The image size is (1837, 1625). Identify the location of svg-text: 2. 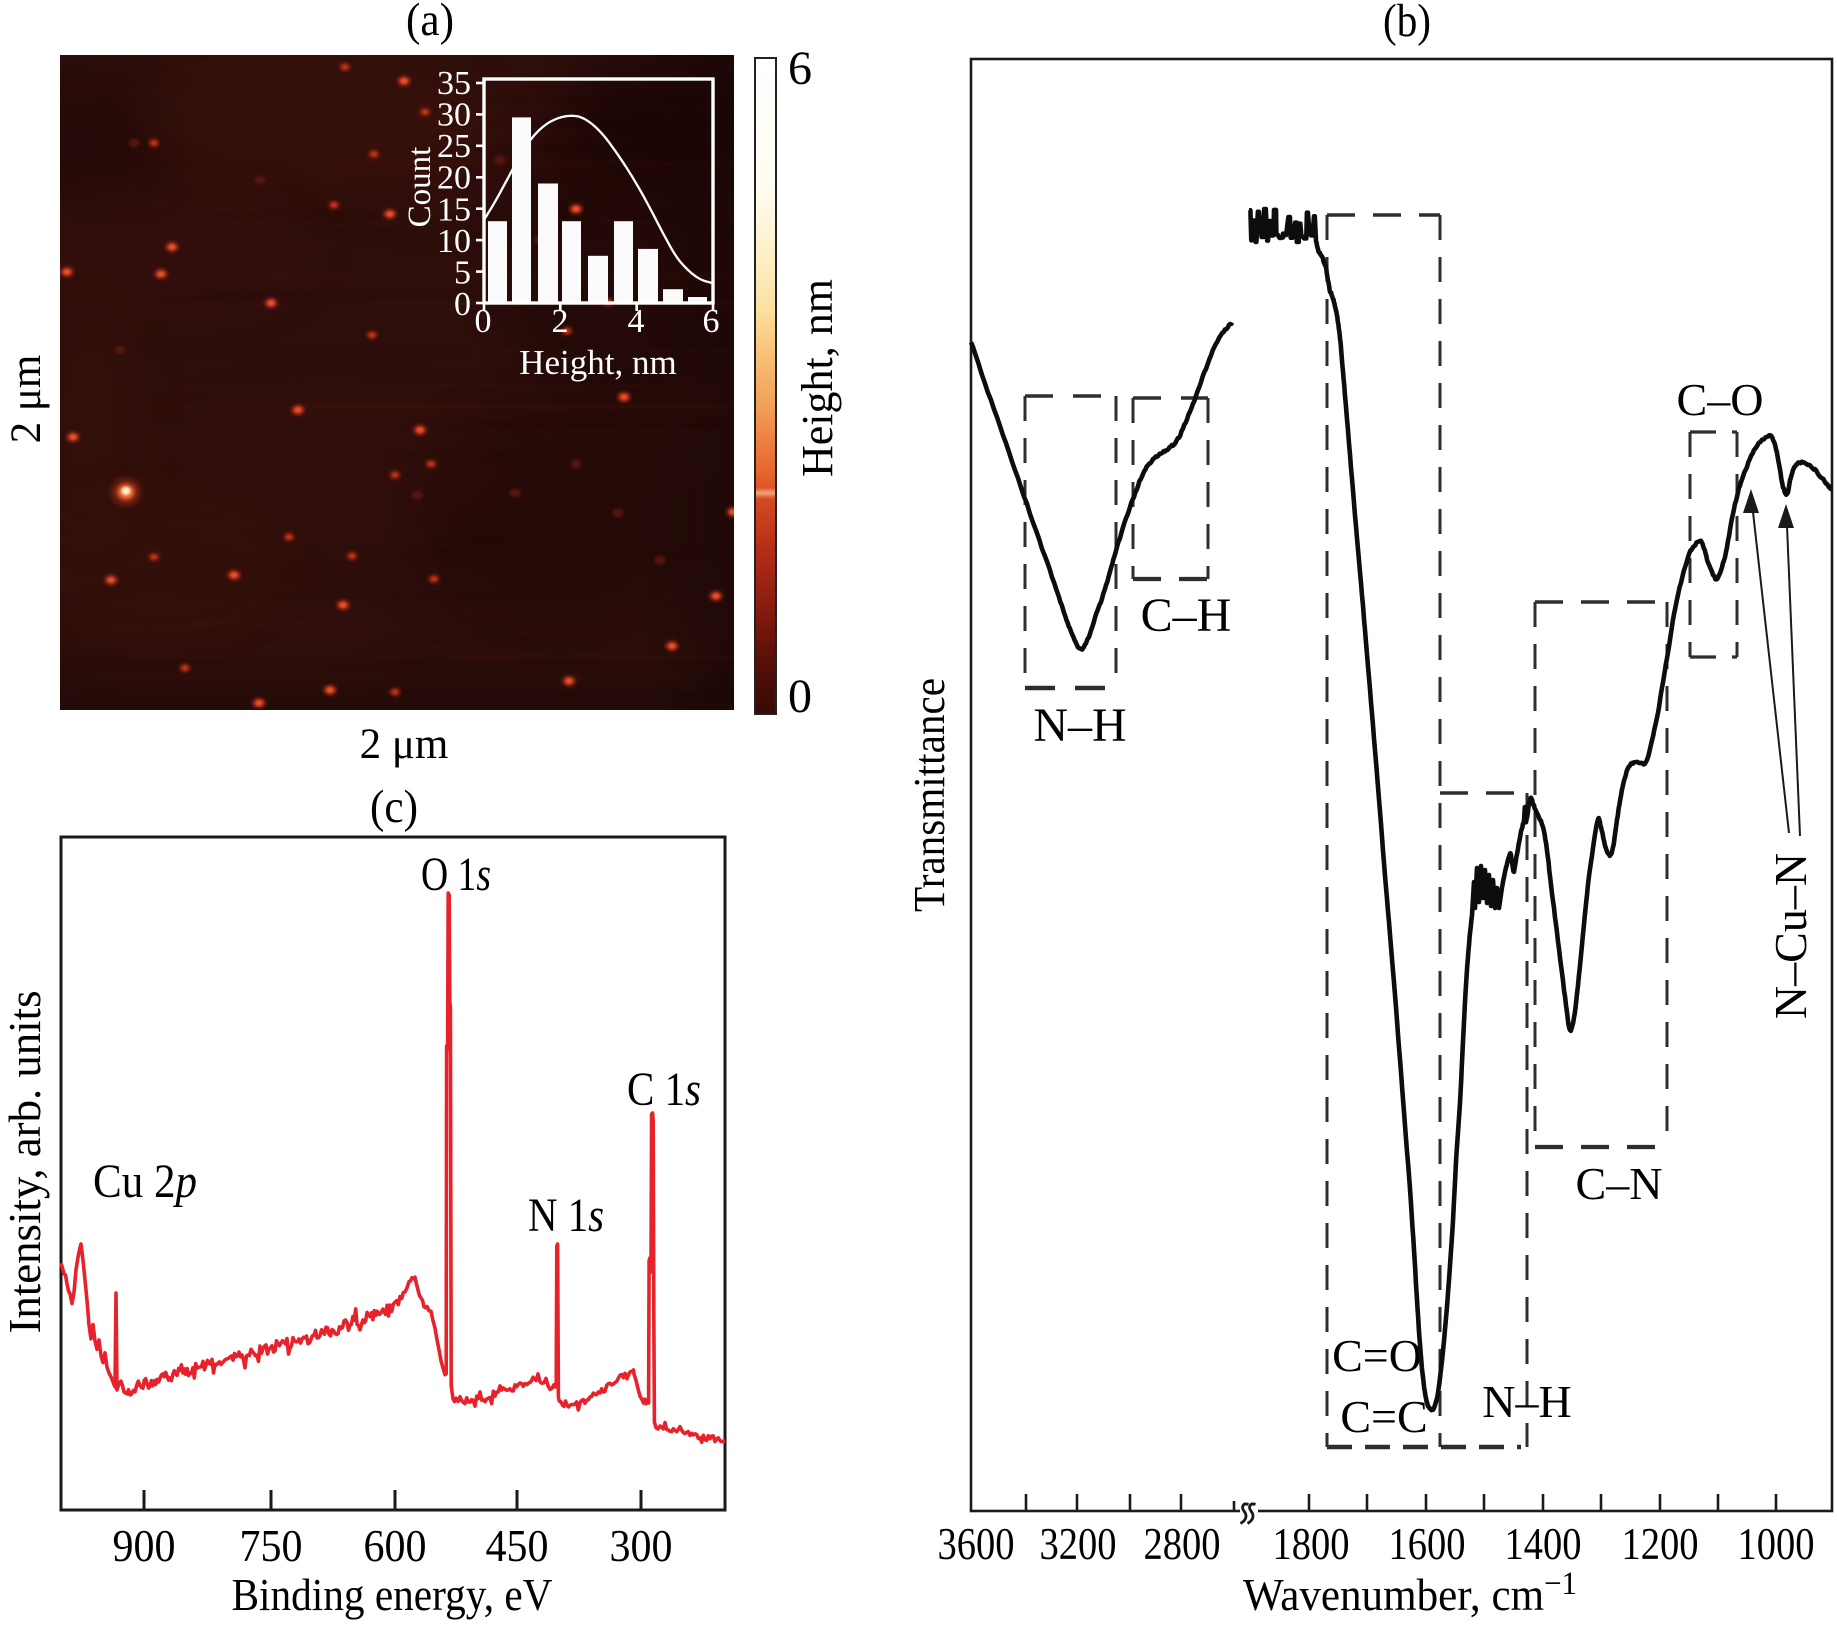
(560, 321).